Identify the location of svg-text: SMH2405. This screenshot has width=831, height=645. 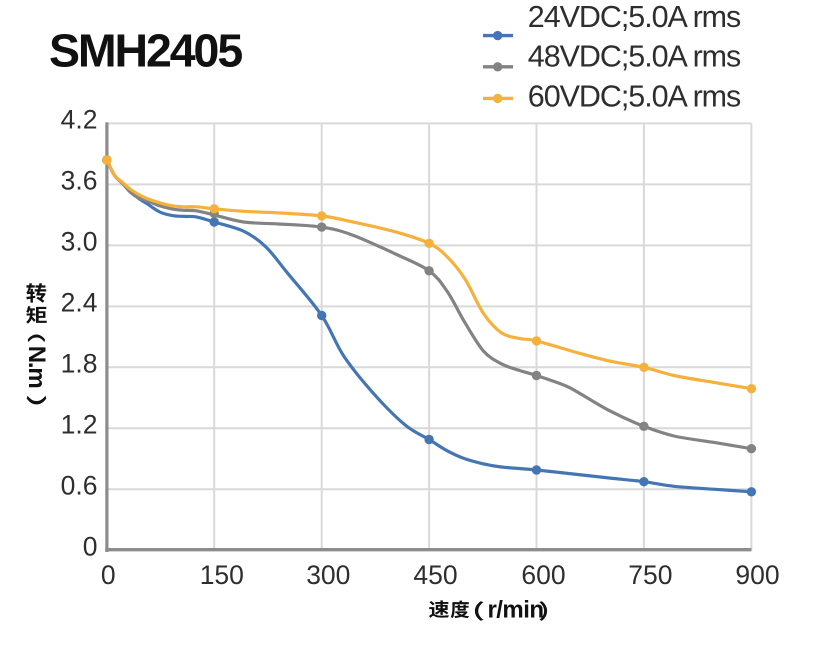
(145, 50).